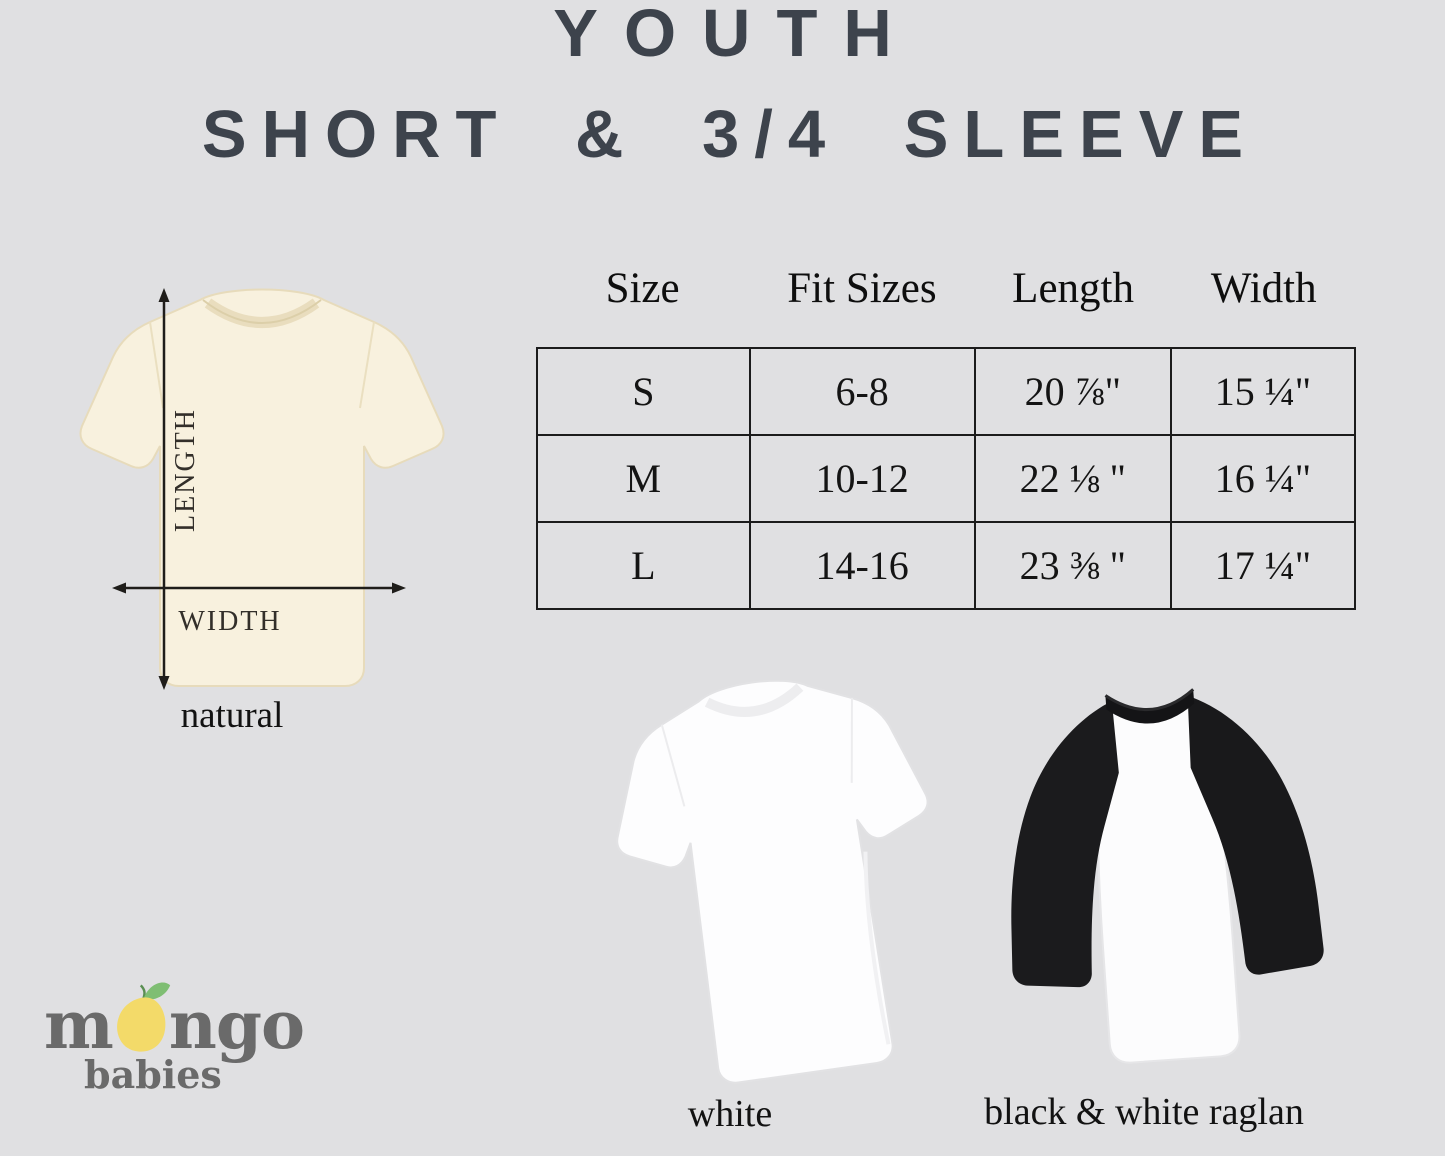 The width and height of the screenshot is (1445, 1156). Describe the element at coordinates (1065, 844) in the screenshot. I see `raglan-left-sleeve` at that location.